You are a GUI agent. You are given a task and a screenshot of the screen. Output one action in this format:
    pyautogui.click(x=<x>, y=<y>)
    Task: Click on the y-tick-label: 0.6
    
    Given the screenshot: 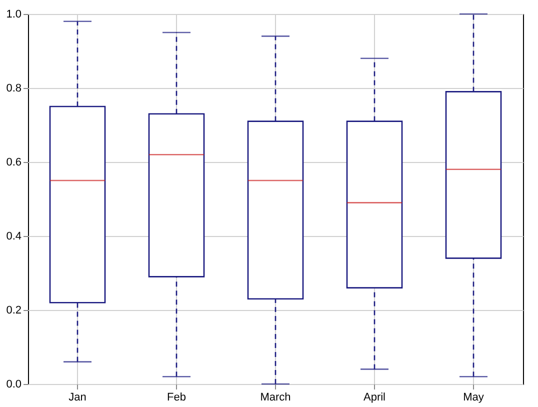 What is the action you would take?
    pyautogui.click(x=14, y=162)
    